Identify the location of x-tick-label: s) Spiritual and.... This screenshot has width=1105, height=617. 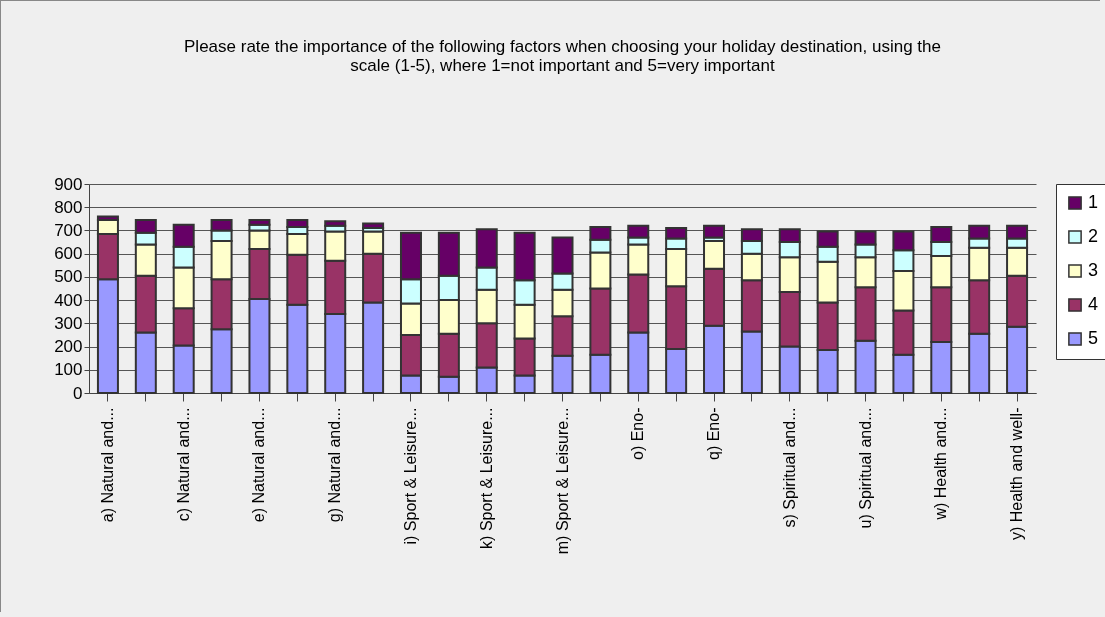
(789, 467).